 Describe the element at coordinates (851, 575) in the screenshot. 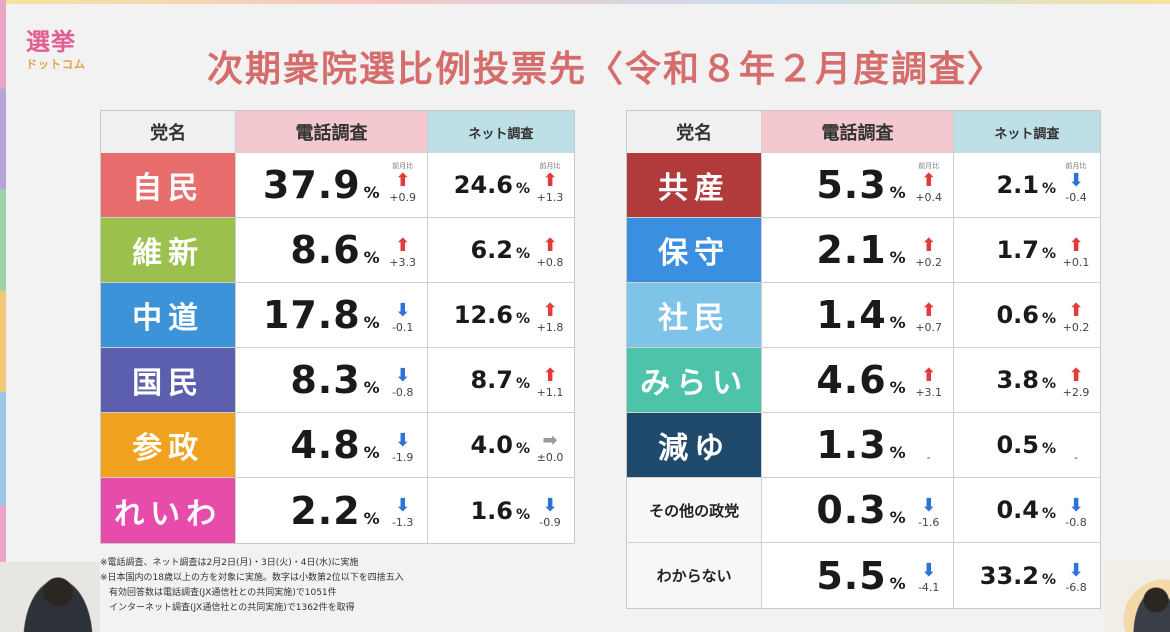

I see `value-number: 5.5` at that location.